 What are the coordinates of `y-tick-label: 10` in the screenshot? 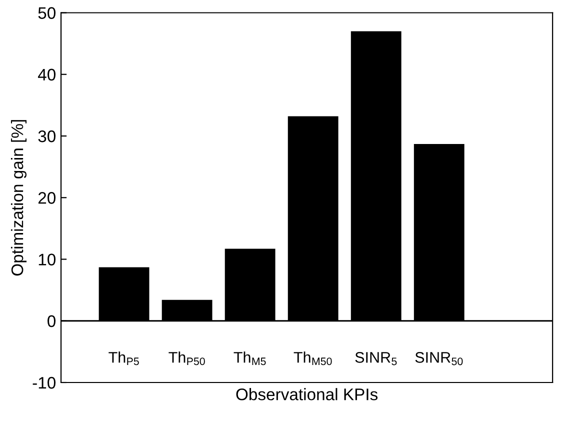 It's located at (47, 260).